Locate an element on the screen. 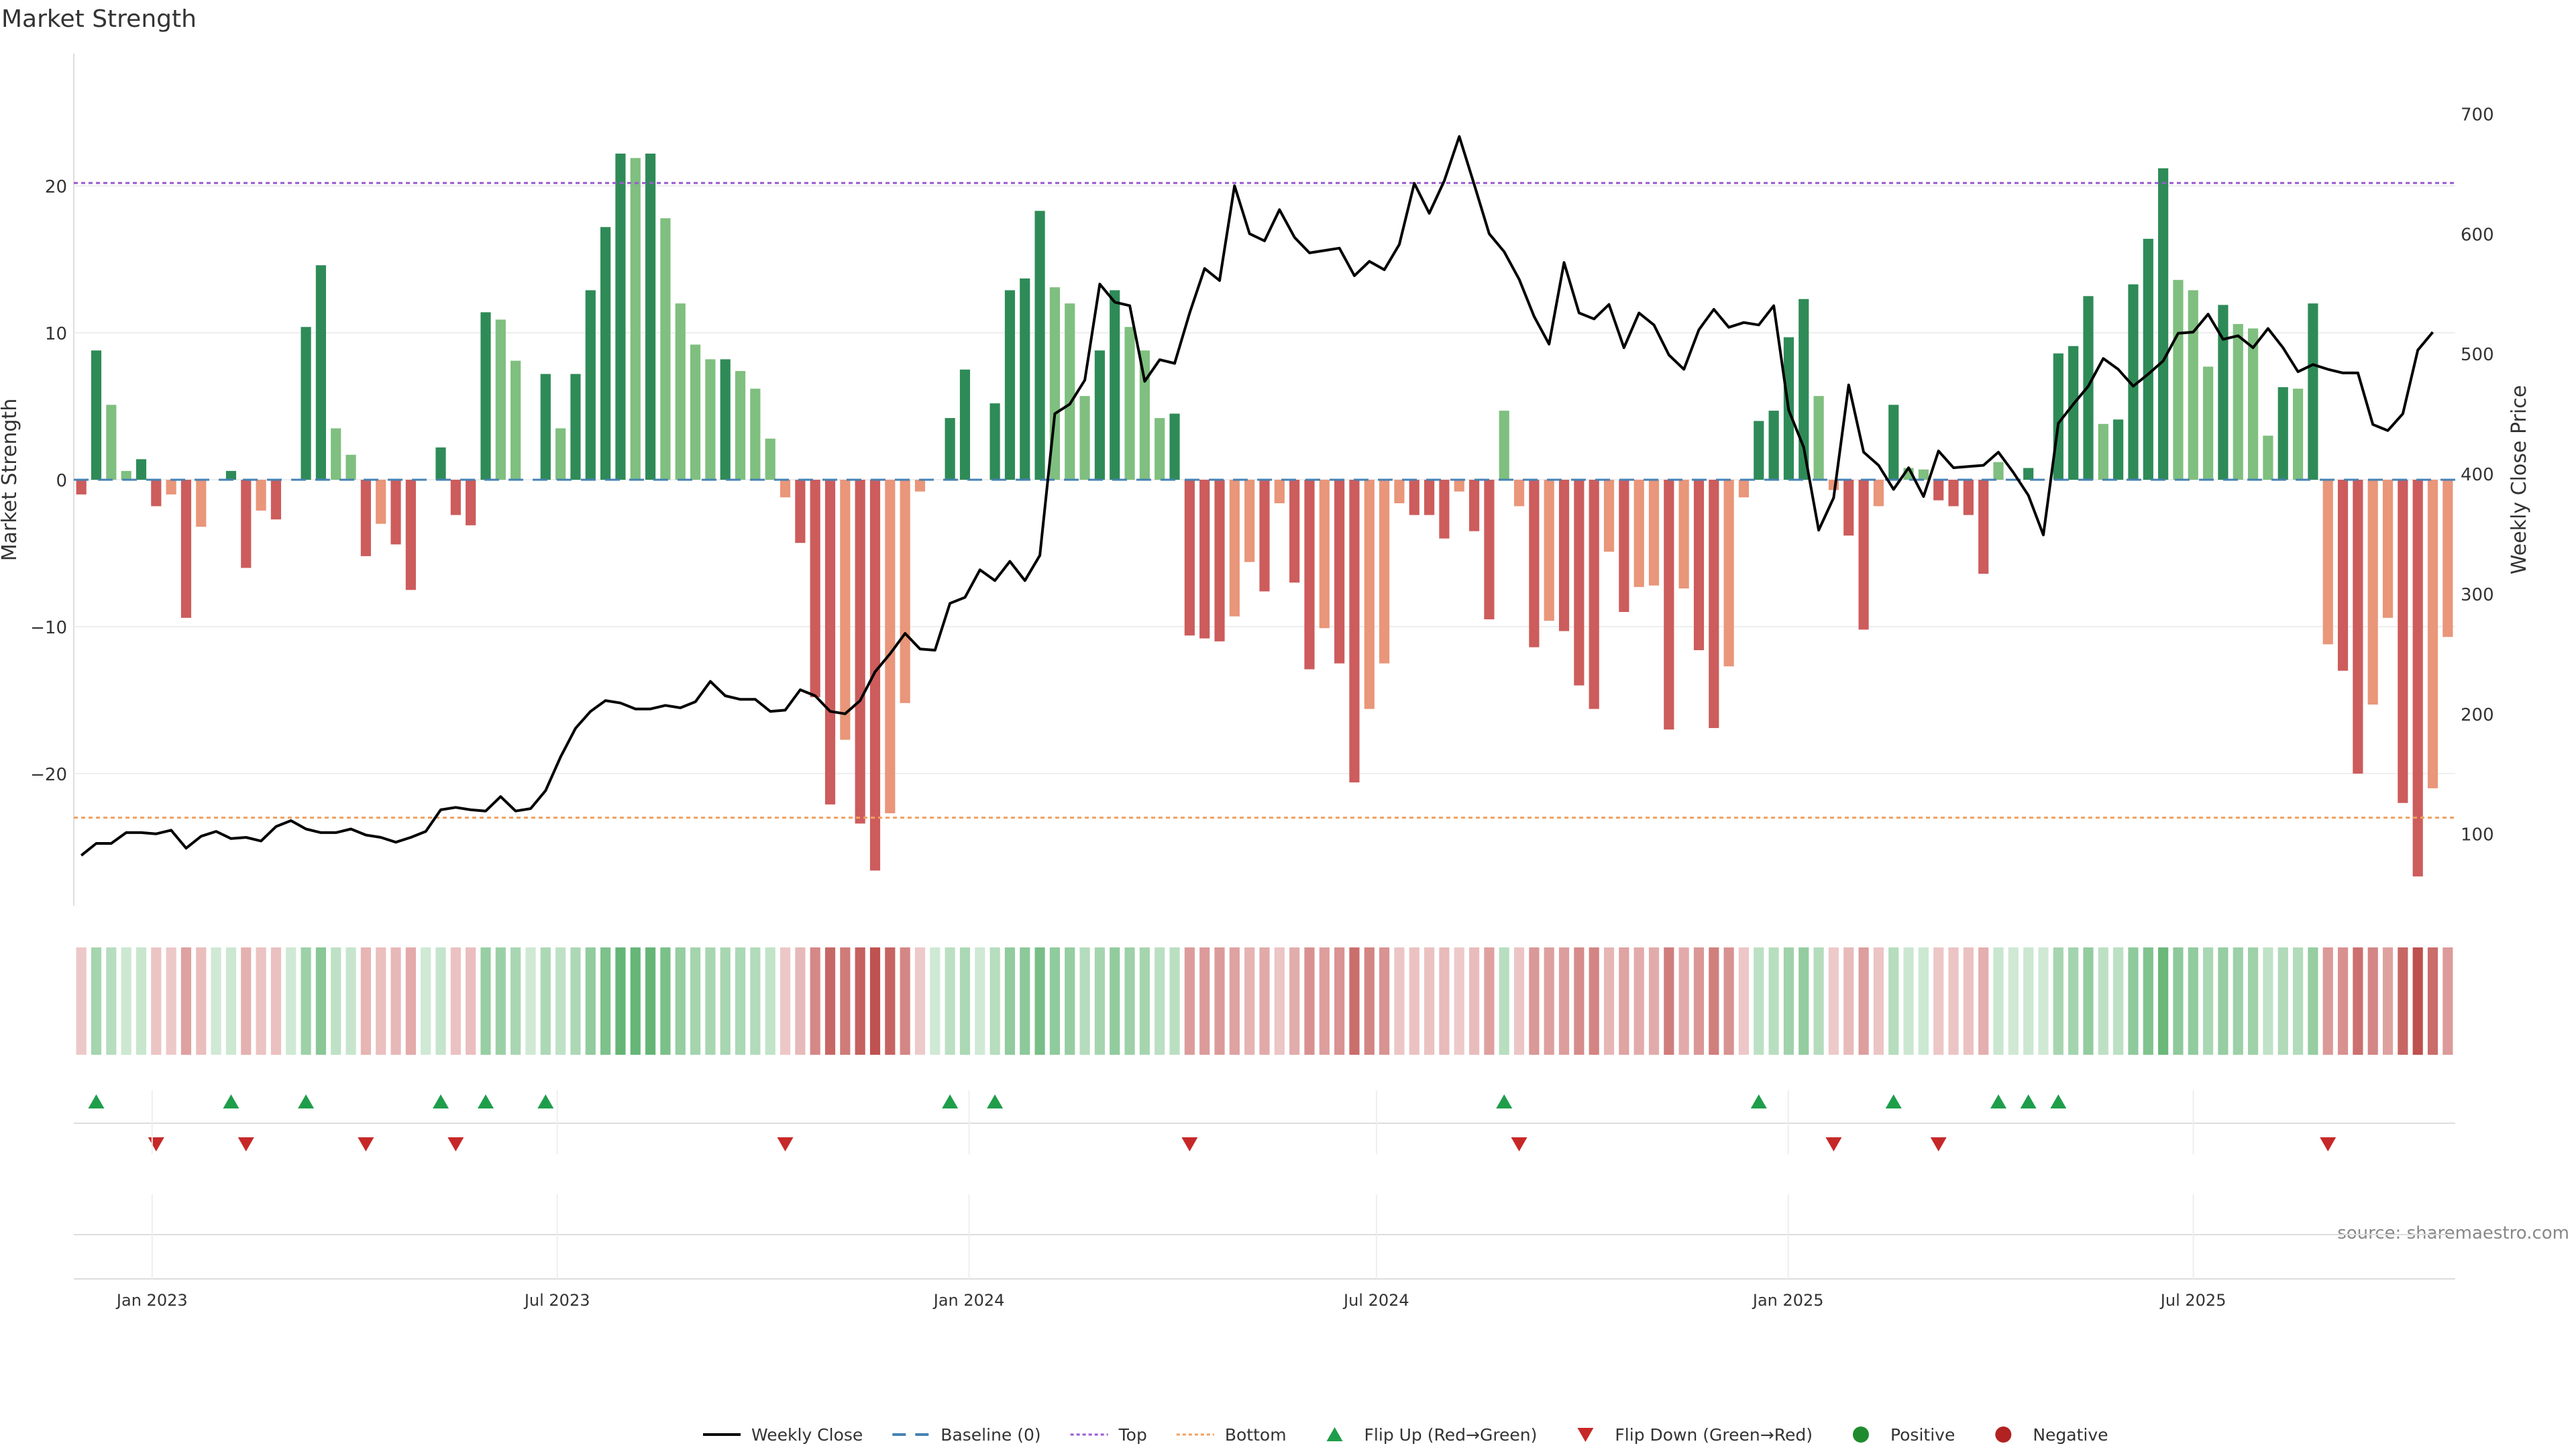 This screenshot has width=2576, height=1452. legend-item: Baseline (0) is located at coordinates (966, 1435).